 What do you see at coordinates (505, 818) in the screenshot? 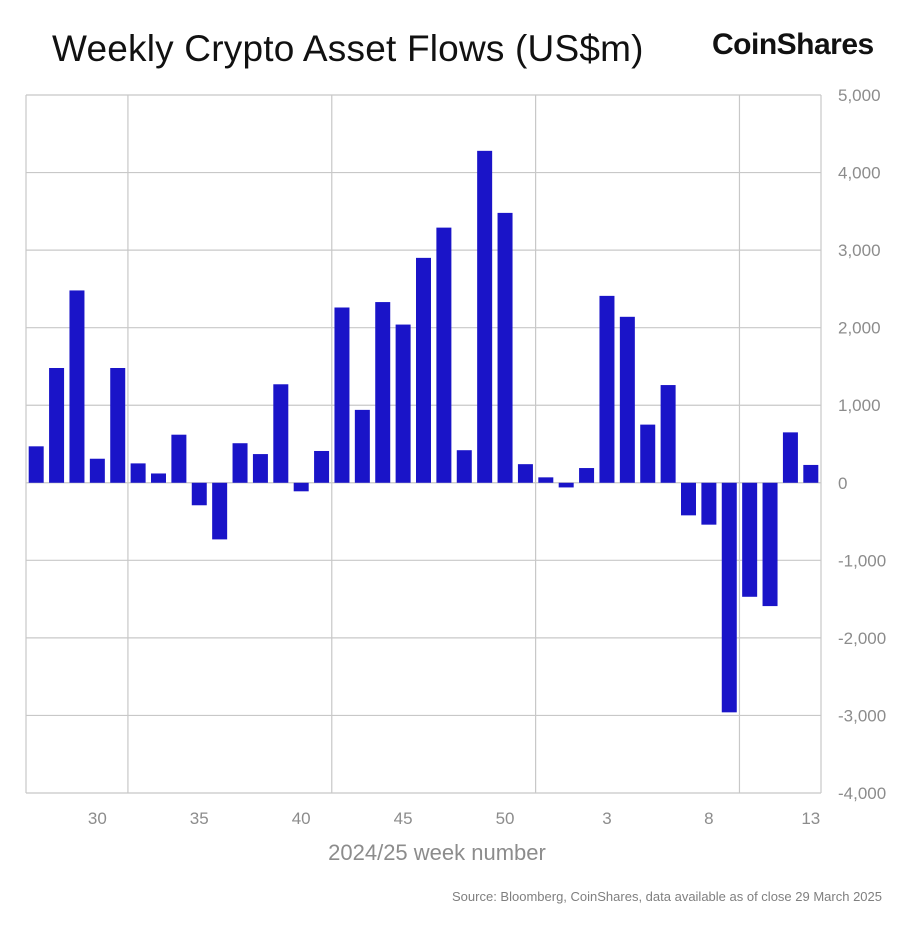
I see `x-tick-label: 50` at bounding box center [505, 818].